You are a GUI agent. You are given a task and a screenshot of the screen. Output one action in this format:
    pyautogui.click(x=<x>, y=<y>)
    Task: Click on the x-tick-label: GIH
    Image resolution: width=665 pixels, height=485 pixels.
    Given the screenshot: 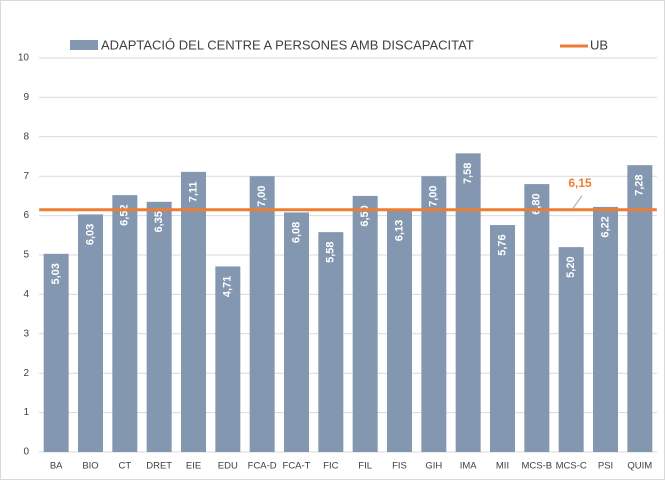 What is the action you would take?
    pyautogui.click(x=433, y=466)
    